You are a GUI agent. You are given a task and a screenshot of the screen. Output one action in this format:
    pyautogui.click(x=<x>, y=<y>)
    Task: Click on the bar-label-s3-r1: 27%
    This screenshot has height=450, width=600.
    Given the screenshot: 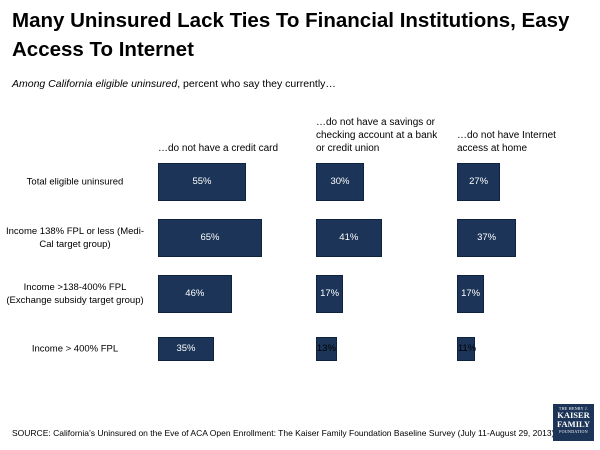 What is the action you would take?
    pyautogui.click(x=479, y=181)
    